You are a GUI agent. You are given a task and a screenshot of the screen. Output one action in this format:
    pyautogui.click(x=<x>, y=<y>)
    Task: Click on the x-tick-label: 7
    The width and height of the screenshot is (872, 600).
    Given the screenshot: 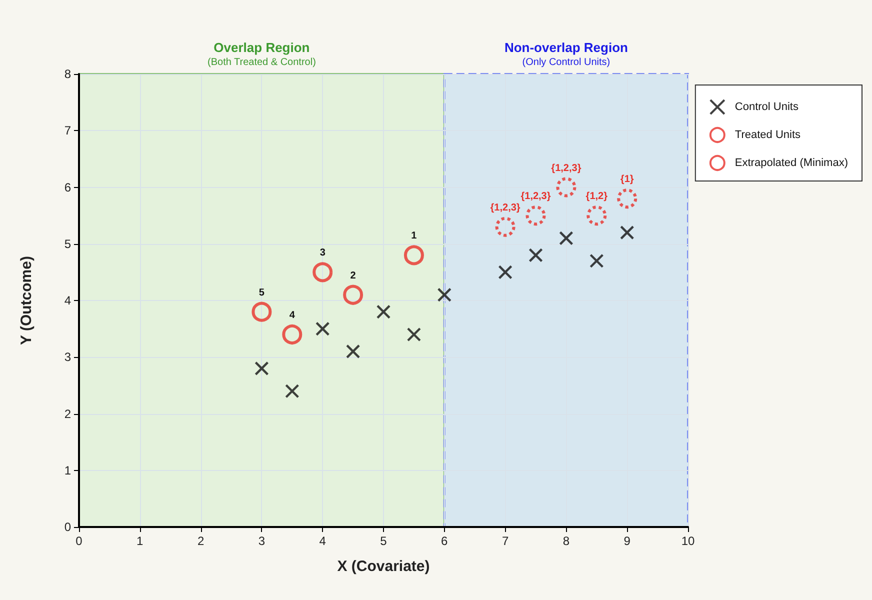 What is the action you would take?
    pyautogui.click(x=505, y=541)
    